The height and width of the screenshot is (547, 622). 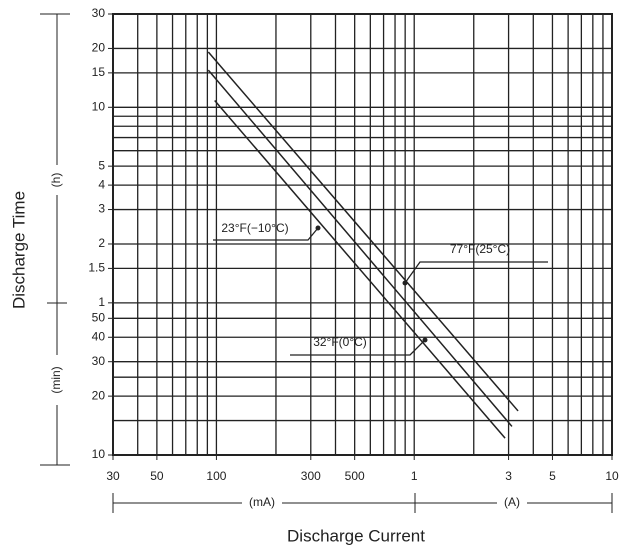 What do you see at coordinates (552, 476) in the screenshot?
I see `x-tick-label: 5` at bounding box center [552, 476].